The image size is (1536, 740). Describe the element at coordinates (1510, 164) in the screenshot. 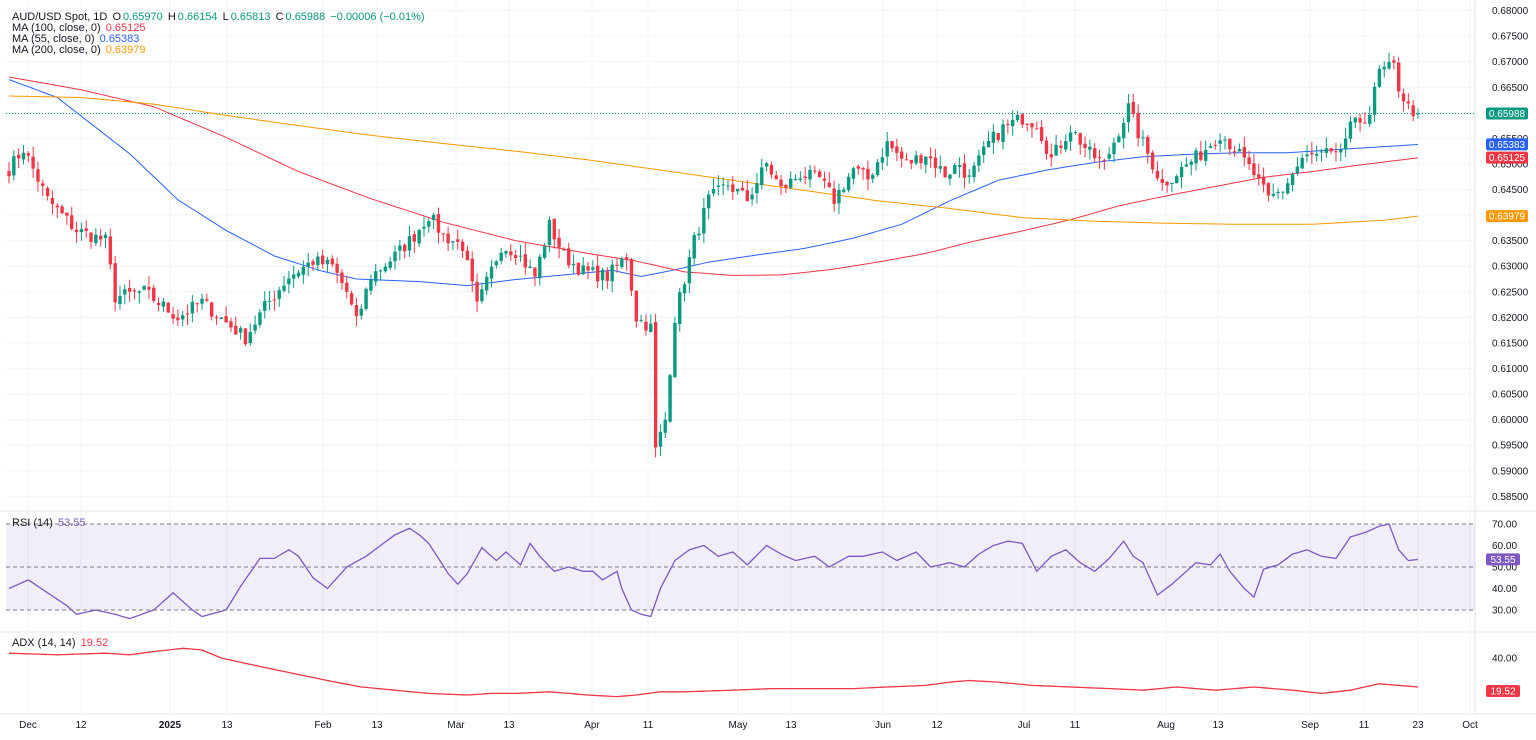

I see `price-tick-label: 0.65000` at that location.